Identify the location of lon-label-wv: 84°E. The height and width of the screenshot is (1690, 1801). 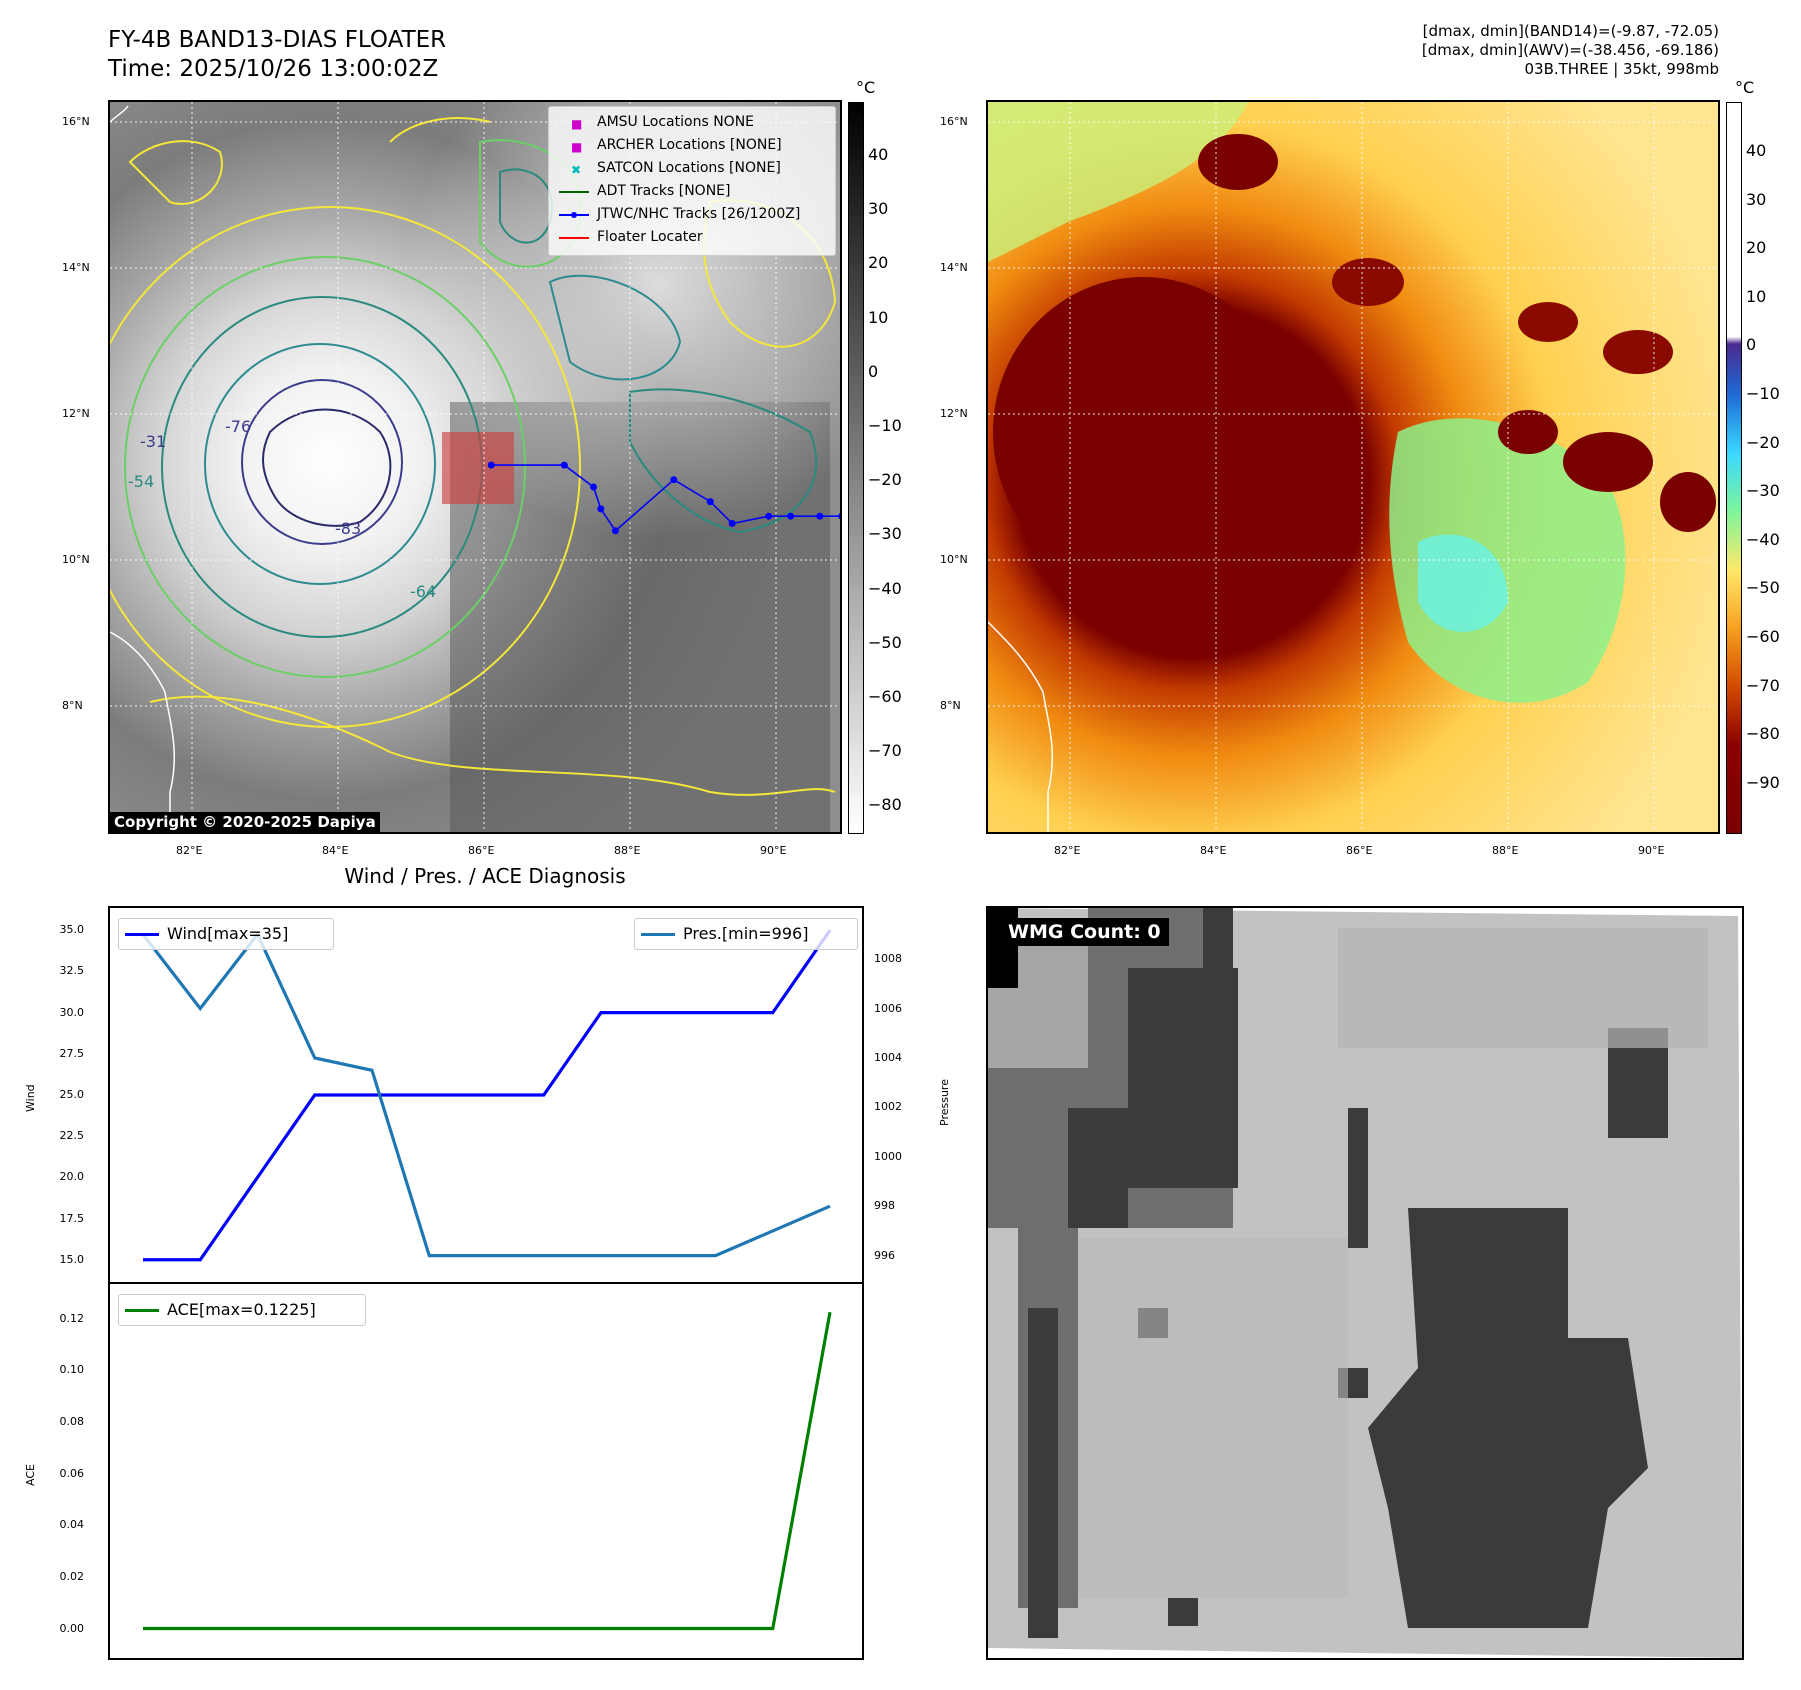
(1213, 850).